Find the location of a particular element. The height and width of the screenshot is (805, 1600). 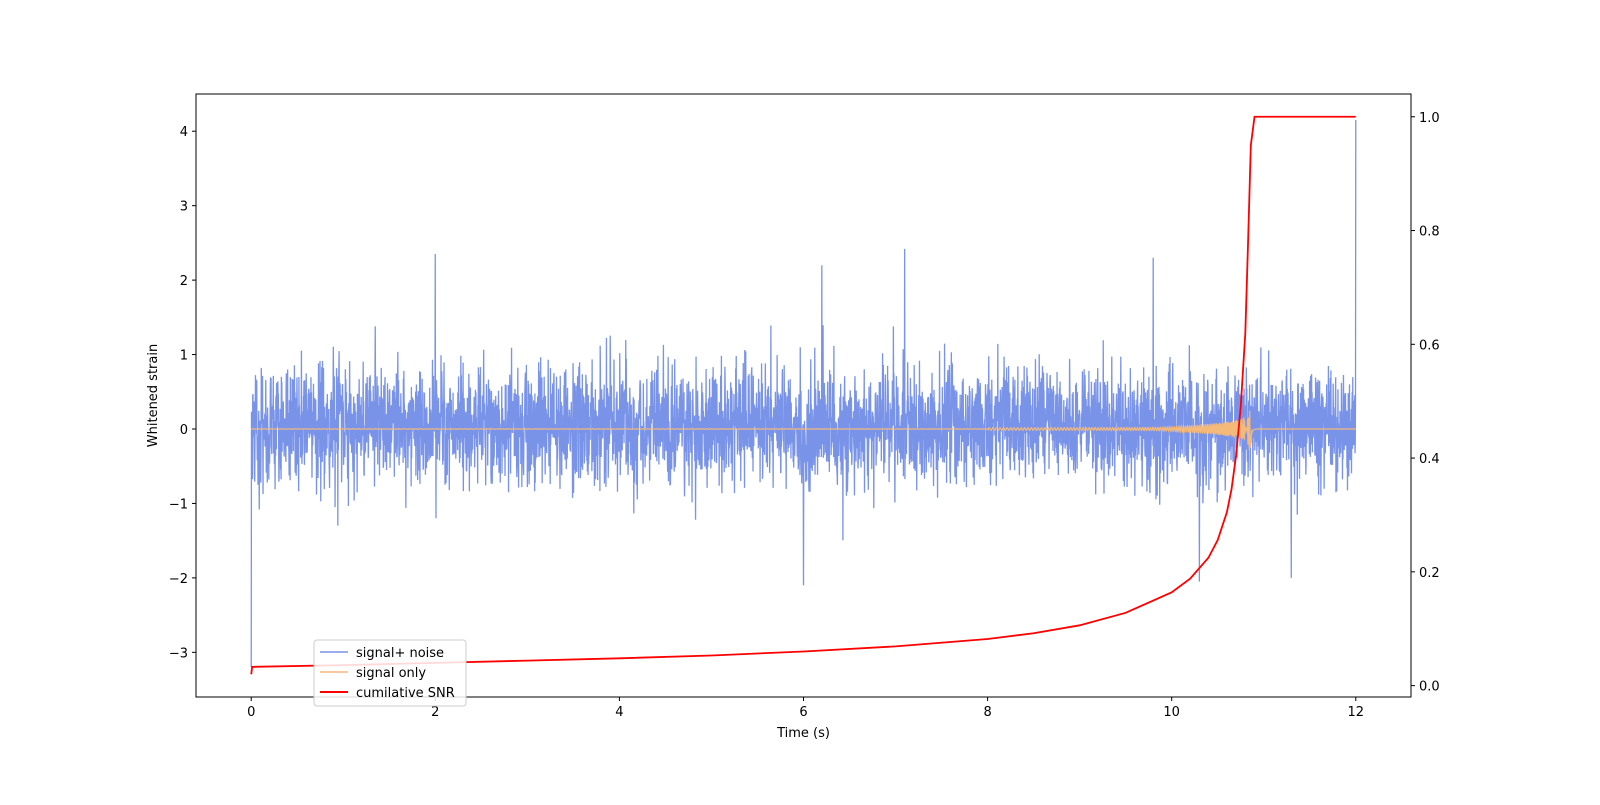

y2-tick-label: 0.6 is located at coordinates (1429, 345).